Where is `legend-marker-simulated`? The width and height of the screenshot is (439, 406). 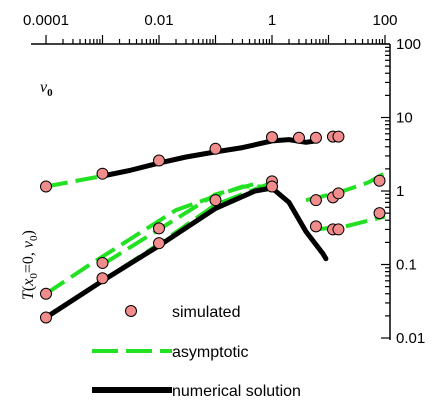 legend-marker-simulated is located at coordinates (131, 311).